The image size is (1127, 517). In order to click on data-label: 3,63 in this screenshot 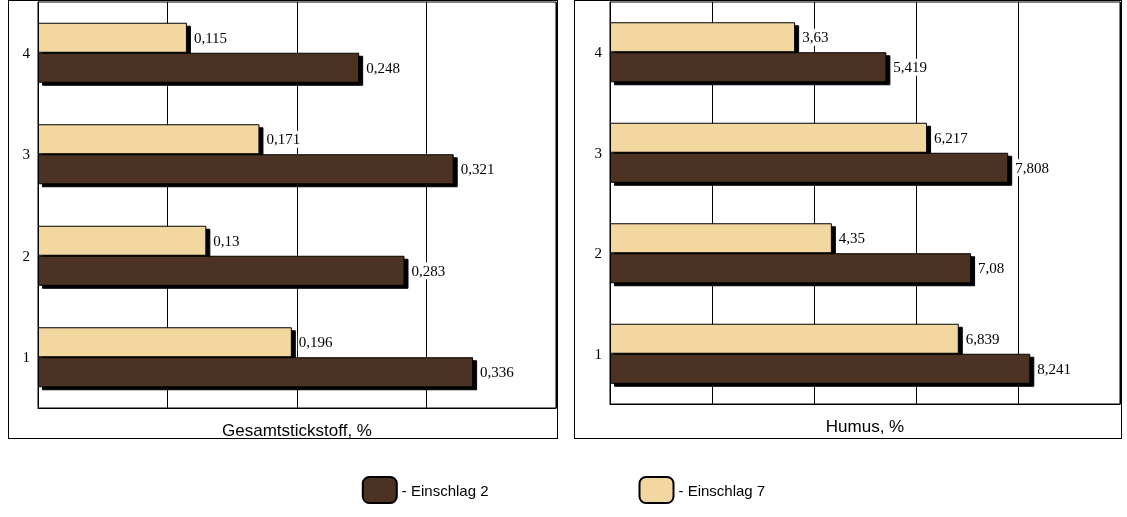, I will do `click(815, 37)`.